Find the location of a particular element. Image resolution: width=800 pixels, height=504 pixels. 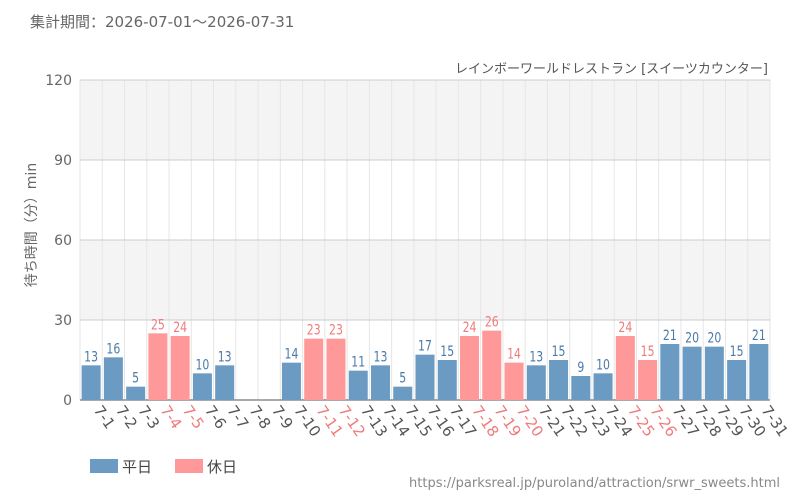

value-label: 26 is located at coordinates (492, 321).